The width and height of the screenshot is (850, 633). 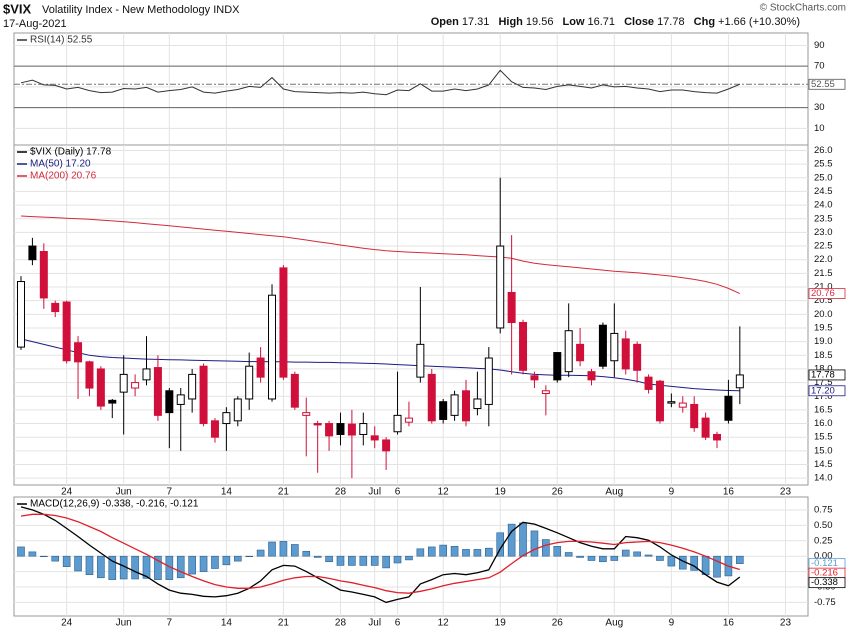 What do you see at coordinates (823, 540) in the screenshot?
I see `y-tick-label: 0.25` at bounding box center [823, 540].